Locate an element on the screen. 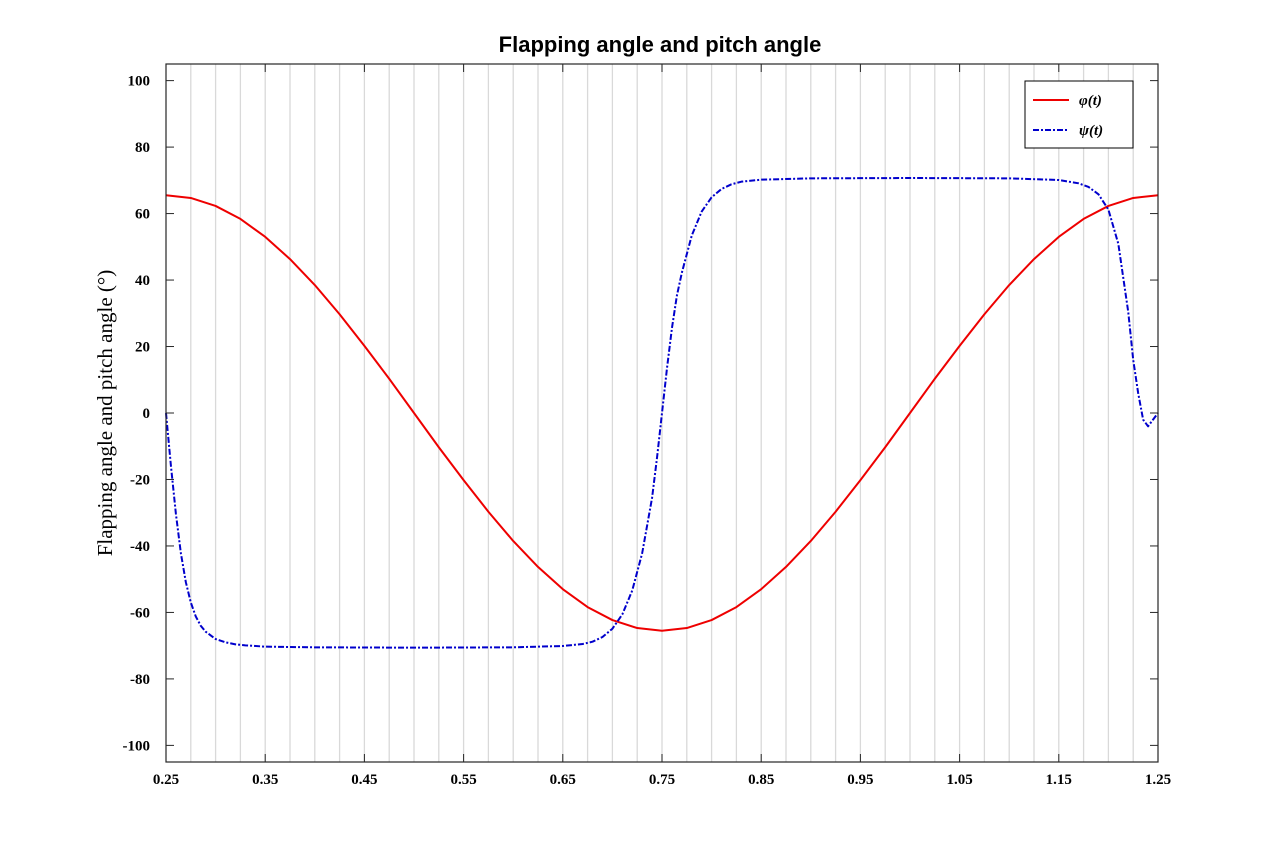 Image resolution: width=1280 pixels, height=856 pixels. legend-box is located at coordinates (1079, 114).